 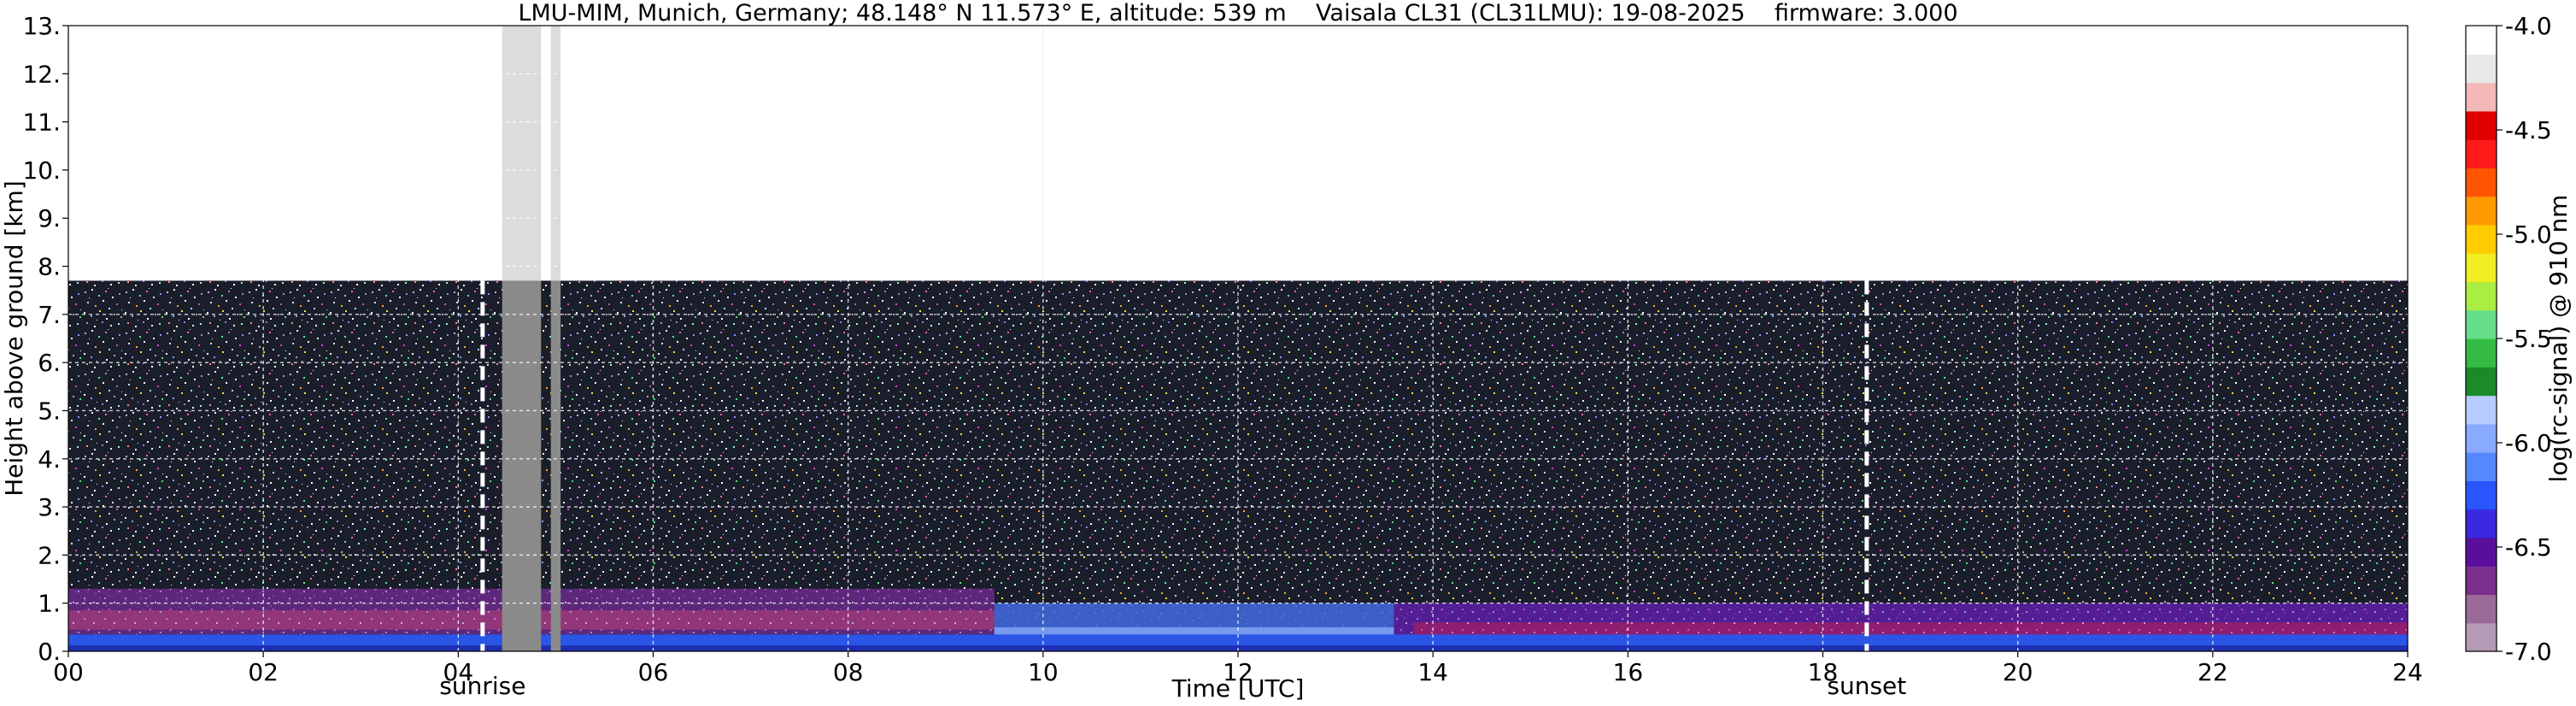 I want to click on x-tick-label: 22, so click(x=2213, y=672).